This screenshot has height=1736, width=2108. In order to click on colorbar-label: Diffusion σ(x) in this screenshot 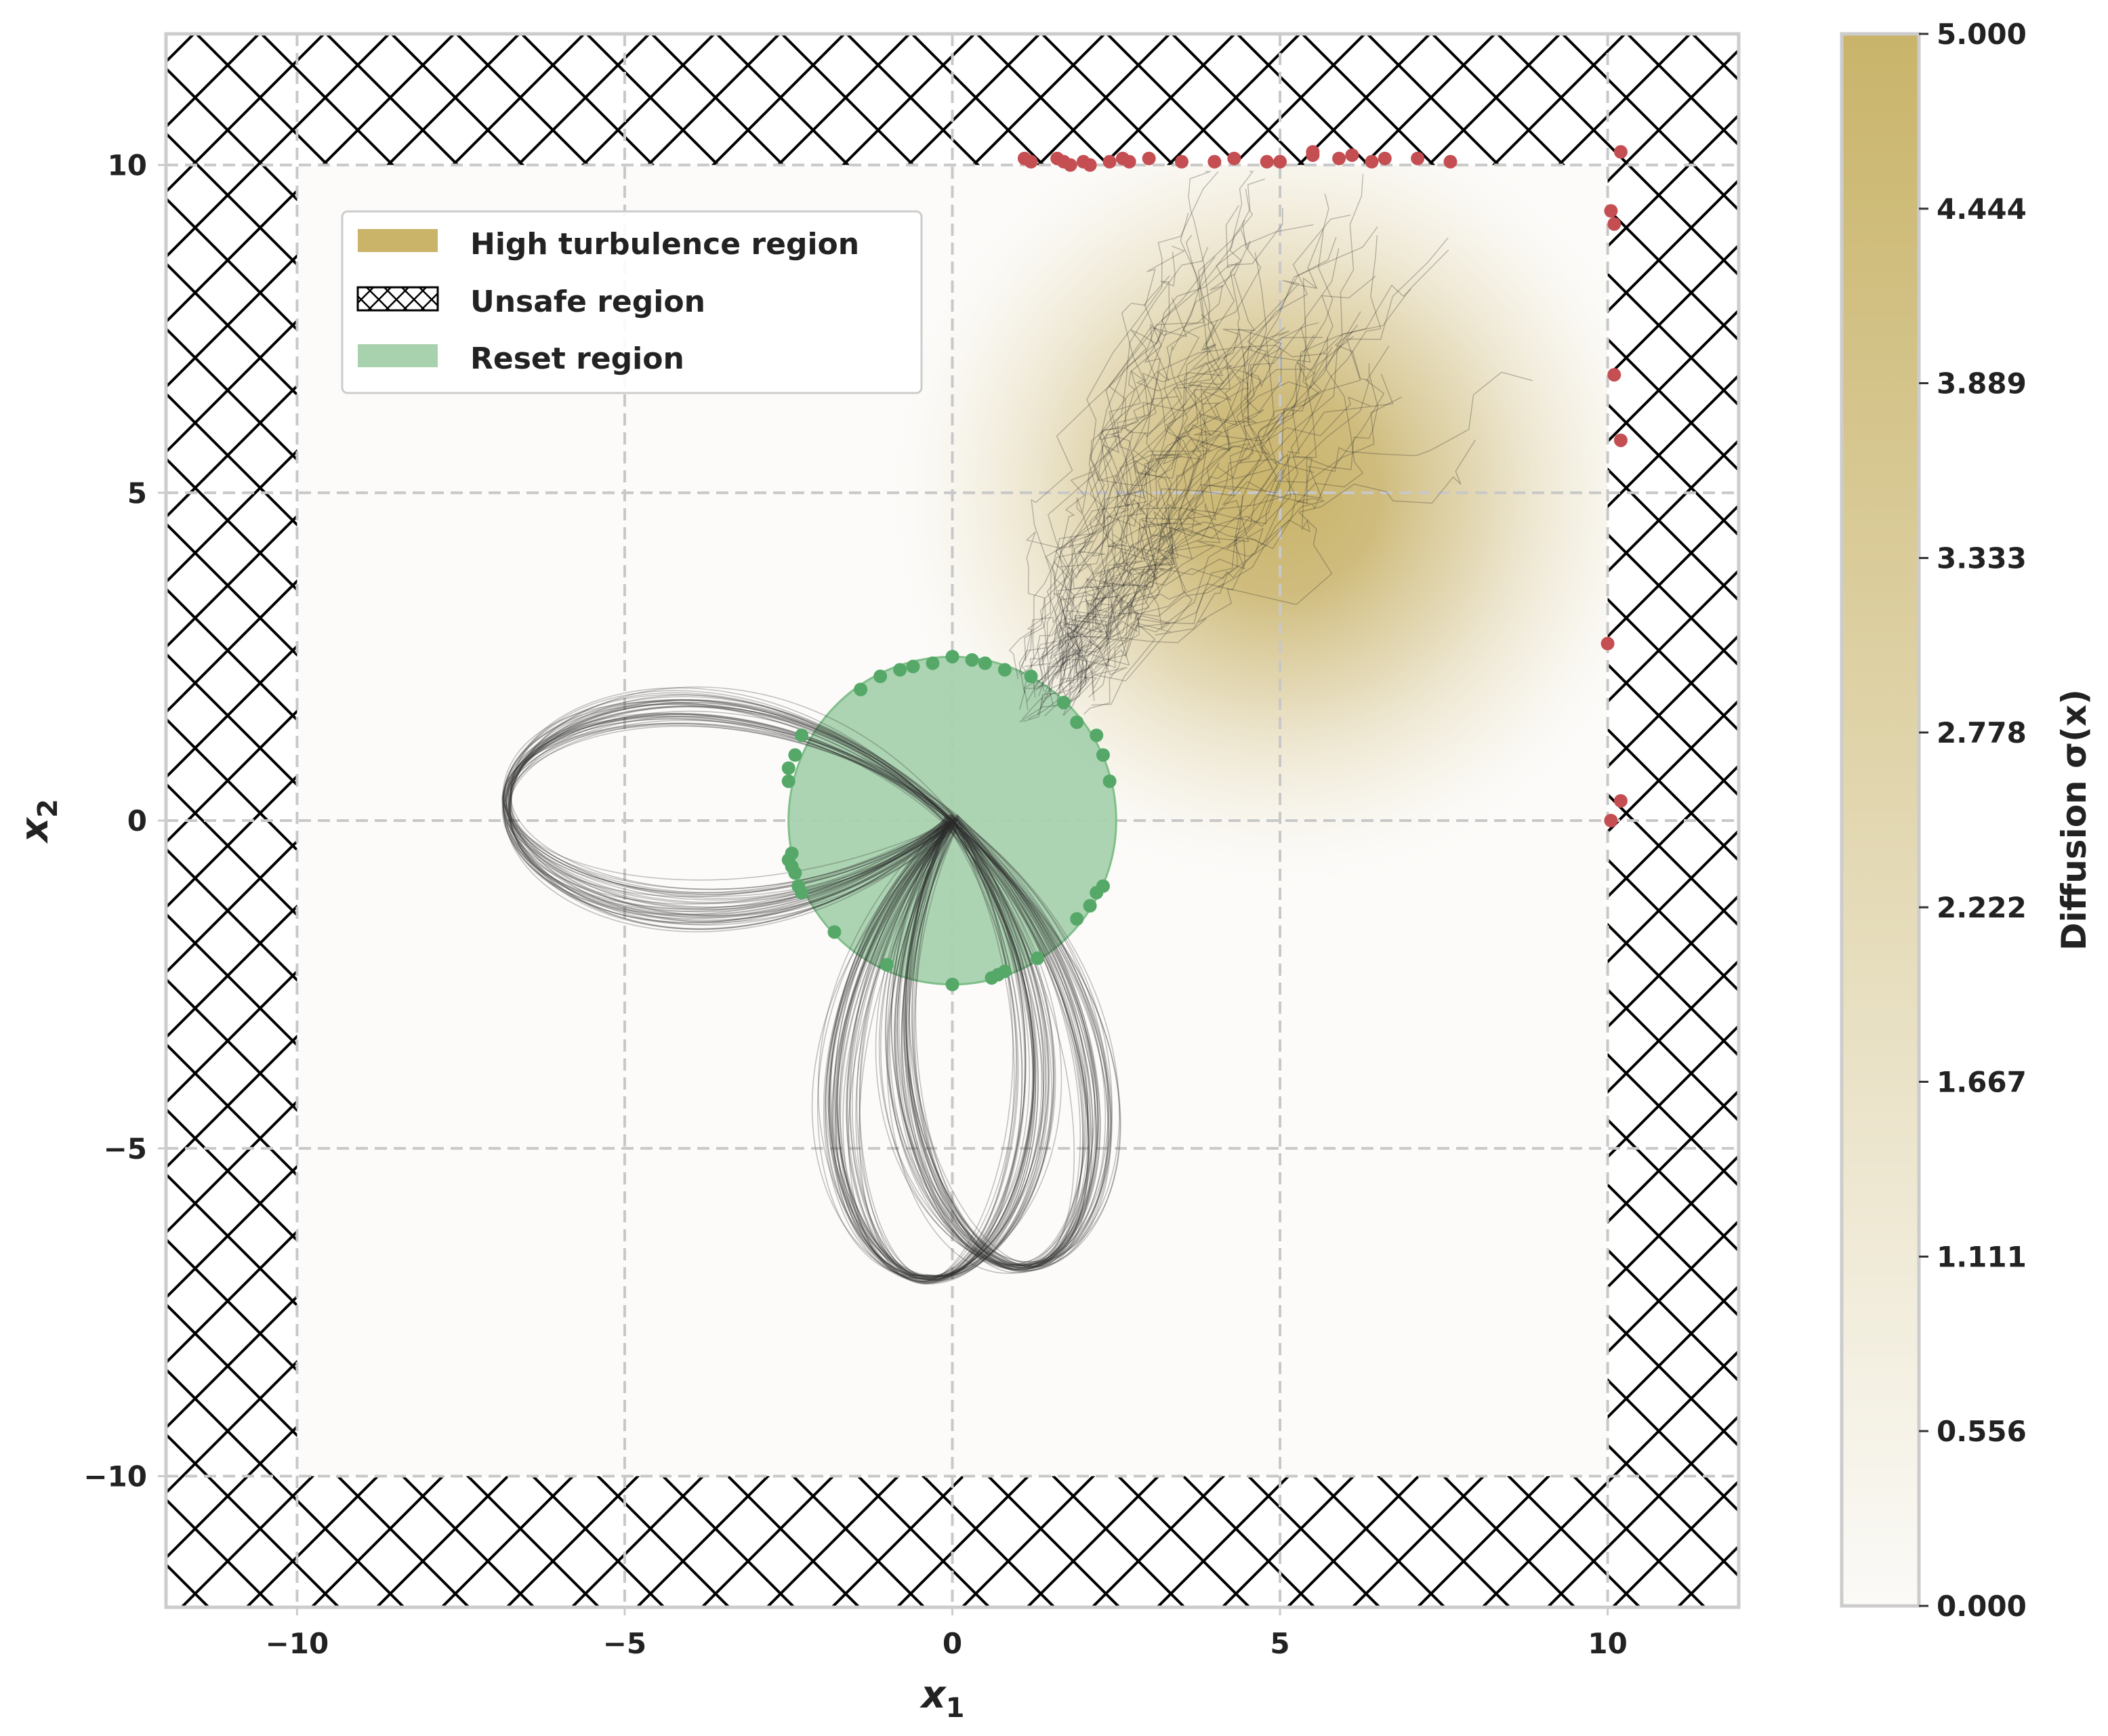, I will do `click(2074, 820)`.